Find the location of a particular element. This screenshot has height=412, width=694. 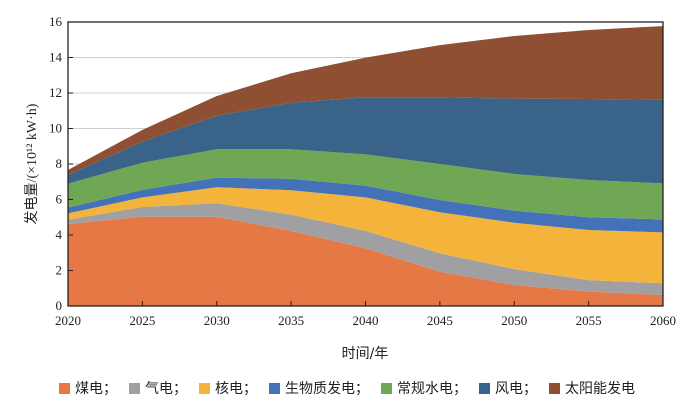

x-tick-label: 2025 is located at coordinates (142, 320).